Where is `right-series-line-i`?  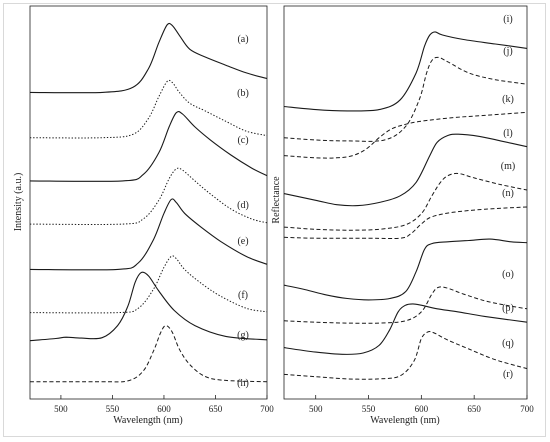
right-series-line-i is located at coordinates (405, 71).